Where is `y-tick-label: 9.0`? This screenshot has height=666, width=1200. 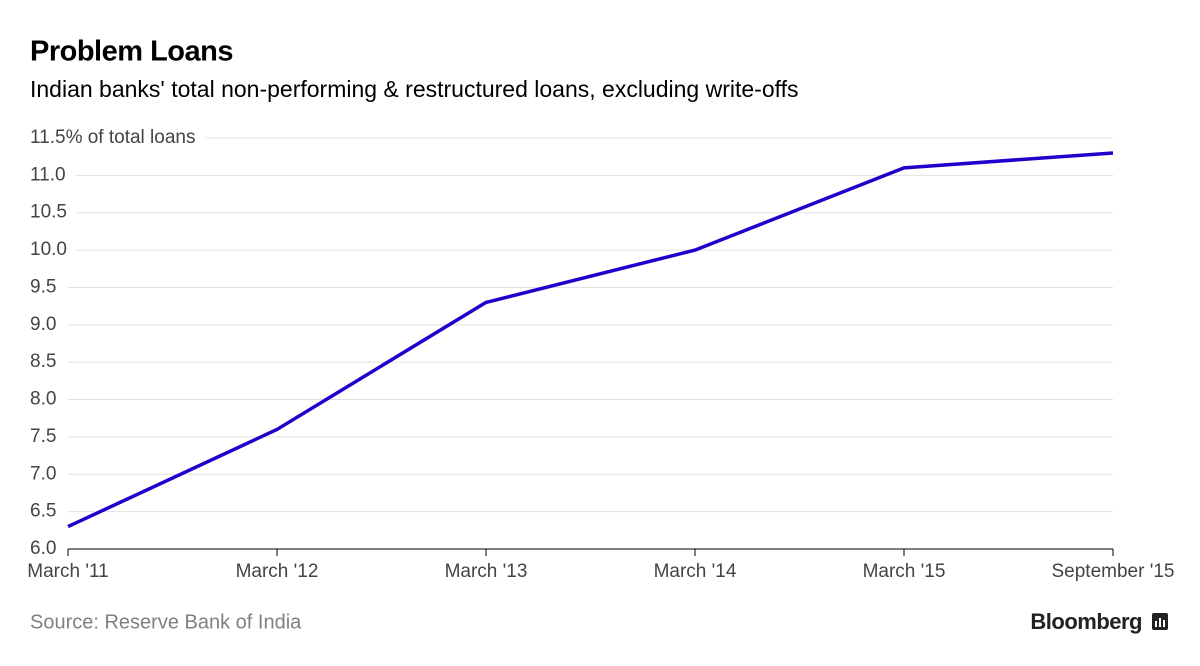 y-tick-label: 9.0 is located at coordinates (43, 324).